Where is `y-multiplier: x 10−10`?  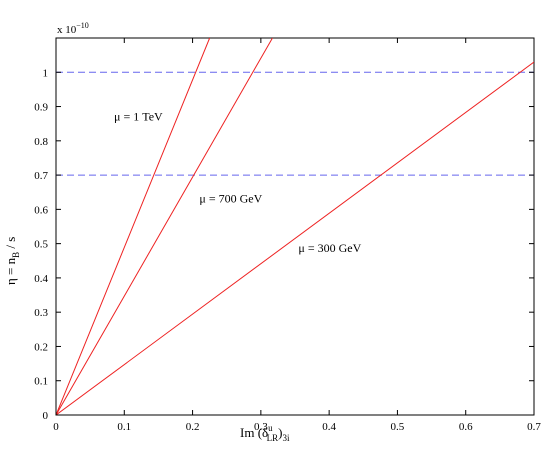 y-multiplier: x 10−10 is located at coordinates (73, 28).